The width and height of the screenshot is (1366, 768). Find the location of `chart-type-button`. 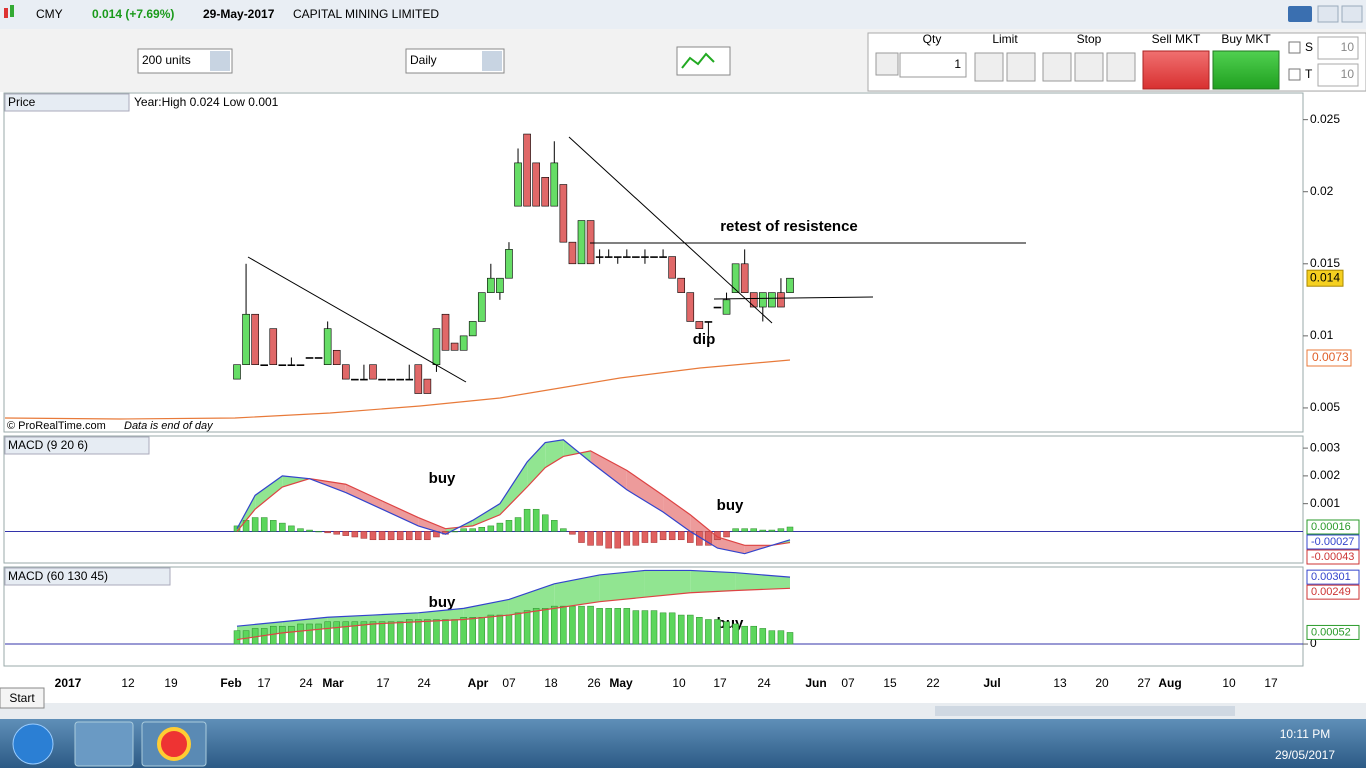

chart-type-button is located at coordinates (703, 61).